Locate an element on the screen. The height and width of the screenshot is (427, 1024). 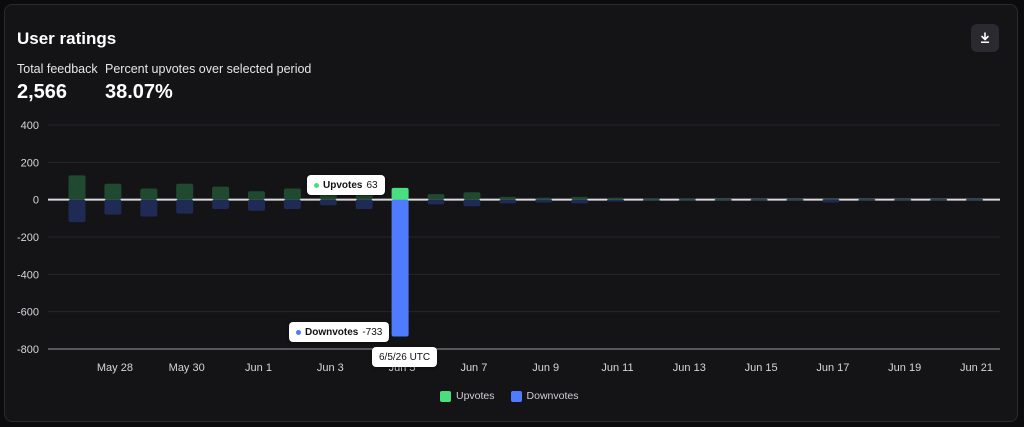
x-tick-label: Jun 9 is located at coordinates (545, 368).